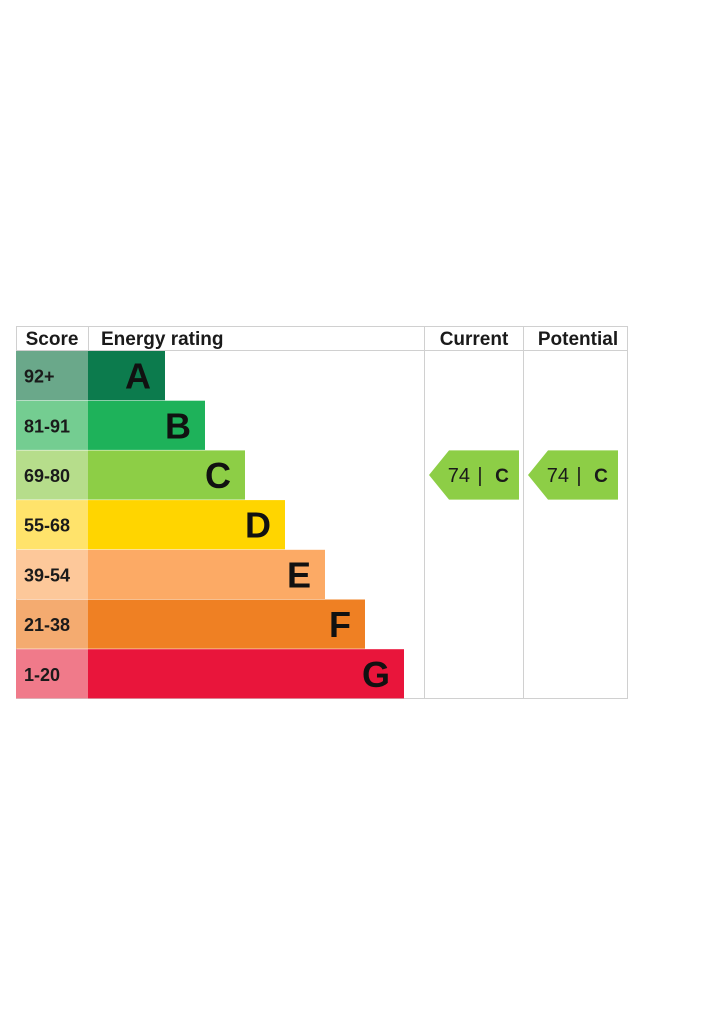 The image size is (715, 1033). Describe the element at coordinates (47, 526) in the screenshot. I see `score-label-d: 55-68` at that location.